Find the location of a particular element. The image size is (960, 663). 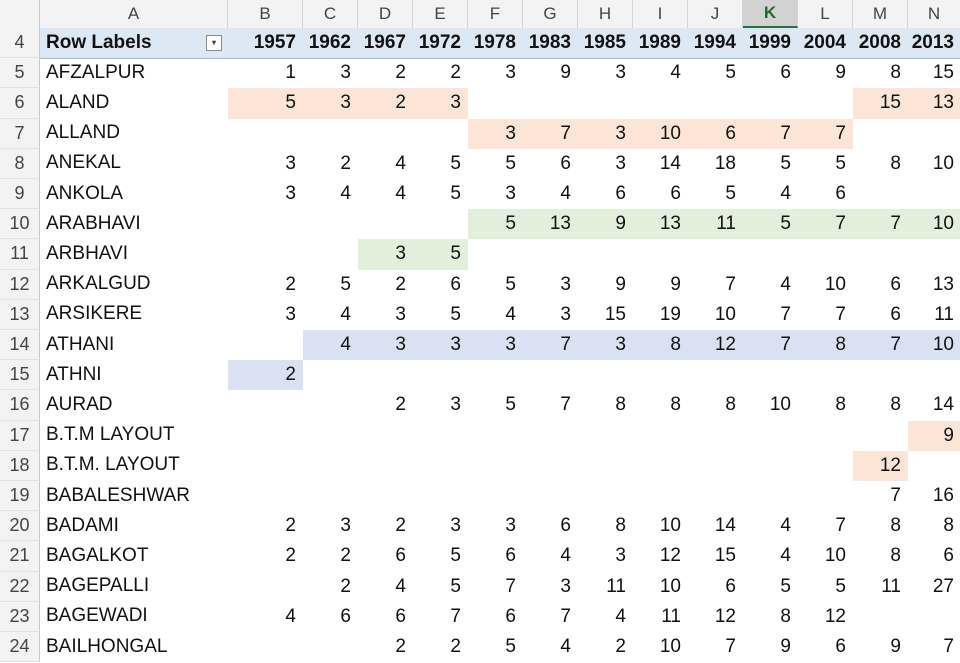

value-cell: 15 is located at coordinates (880, 103).